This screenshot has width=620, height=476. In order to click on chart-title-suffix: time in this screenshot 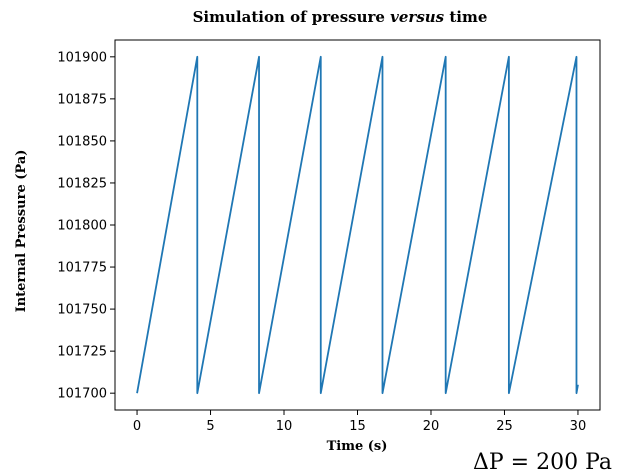, I will do `click(465, 17)`.